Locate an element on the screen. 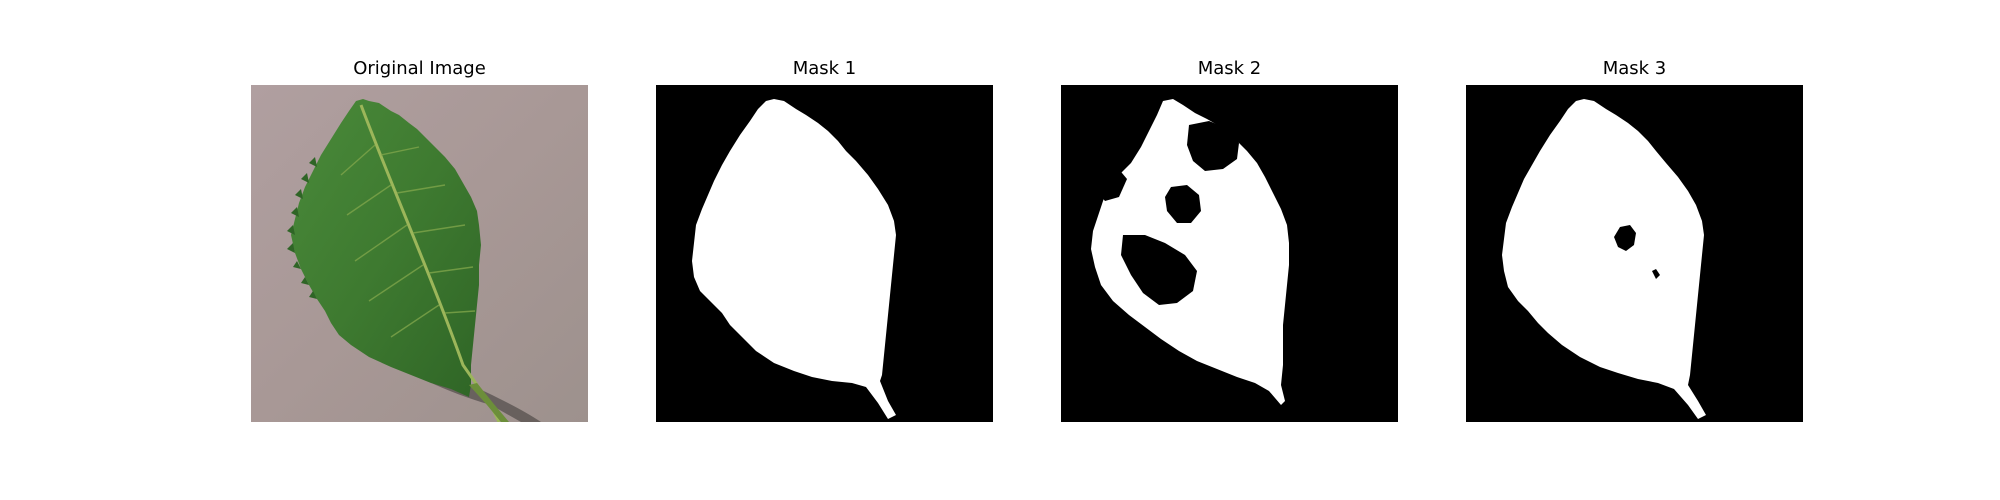 Image resolution: width=2000 pixels, height=500 pixels. panel-title: Mask 2 is located at coordinates (1229, 68).